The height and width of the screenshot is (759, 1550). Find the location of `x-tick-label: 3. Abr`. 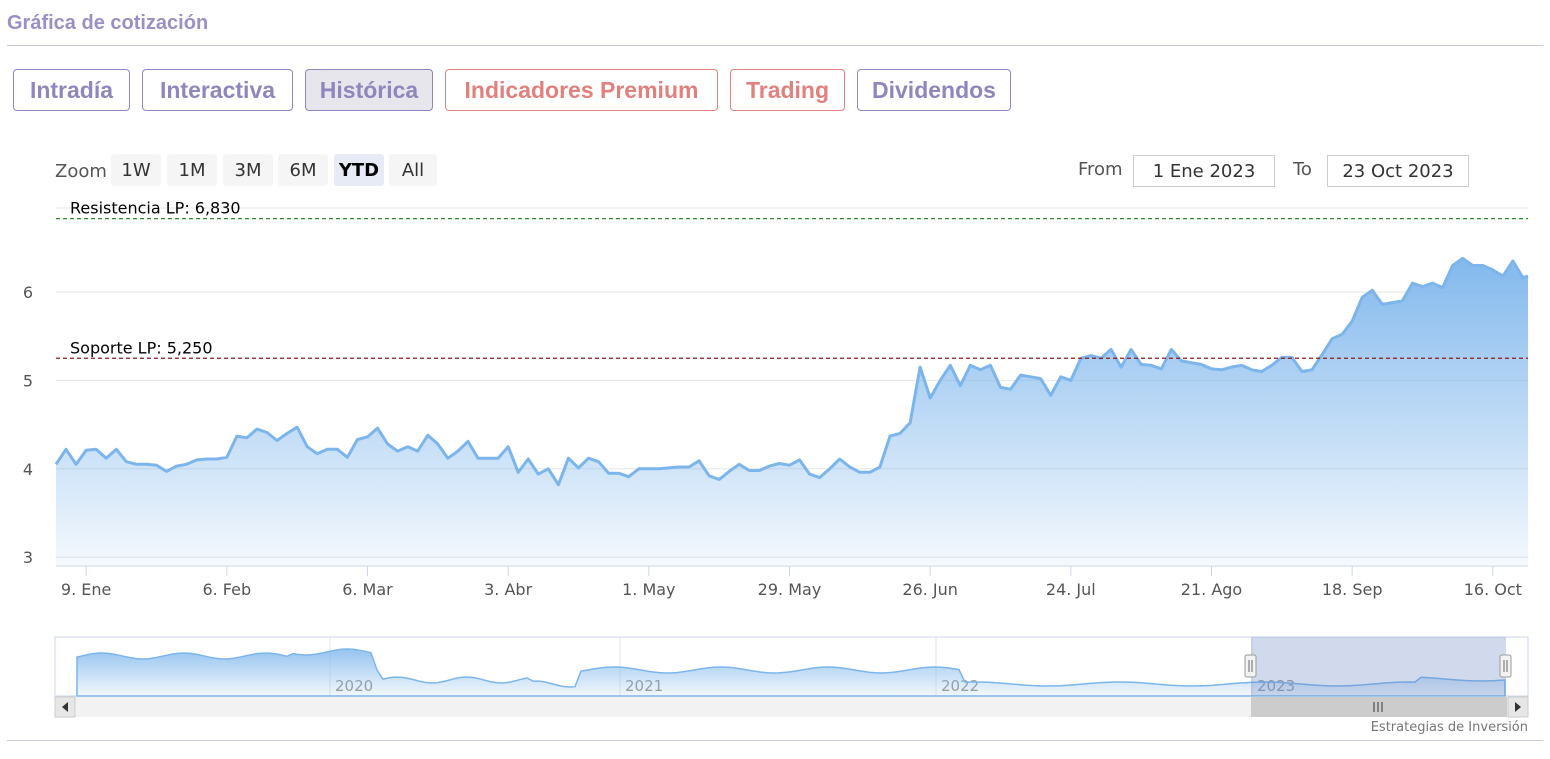

x-tick-label: 3. Abr is located at coordinates (508, 589).